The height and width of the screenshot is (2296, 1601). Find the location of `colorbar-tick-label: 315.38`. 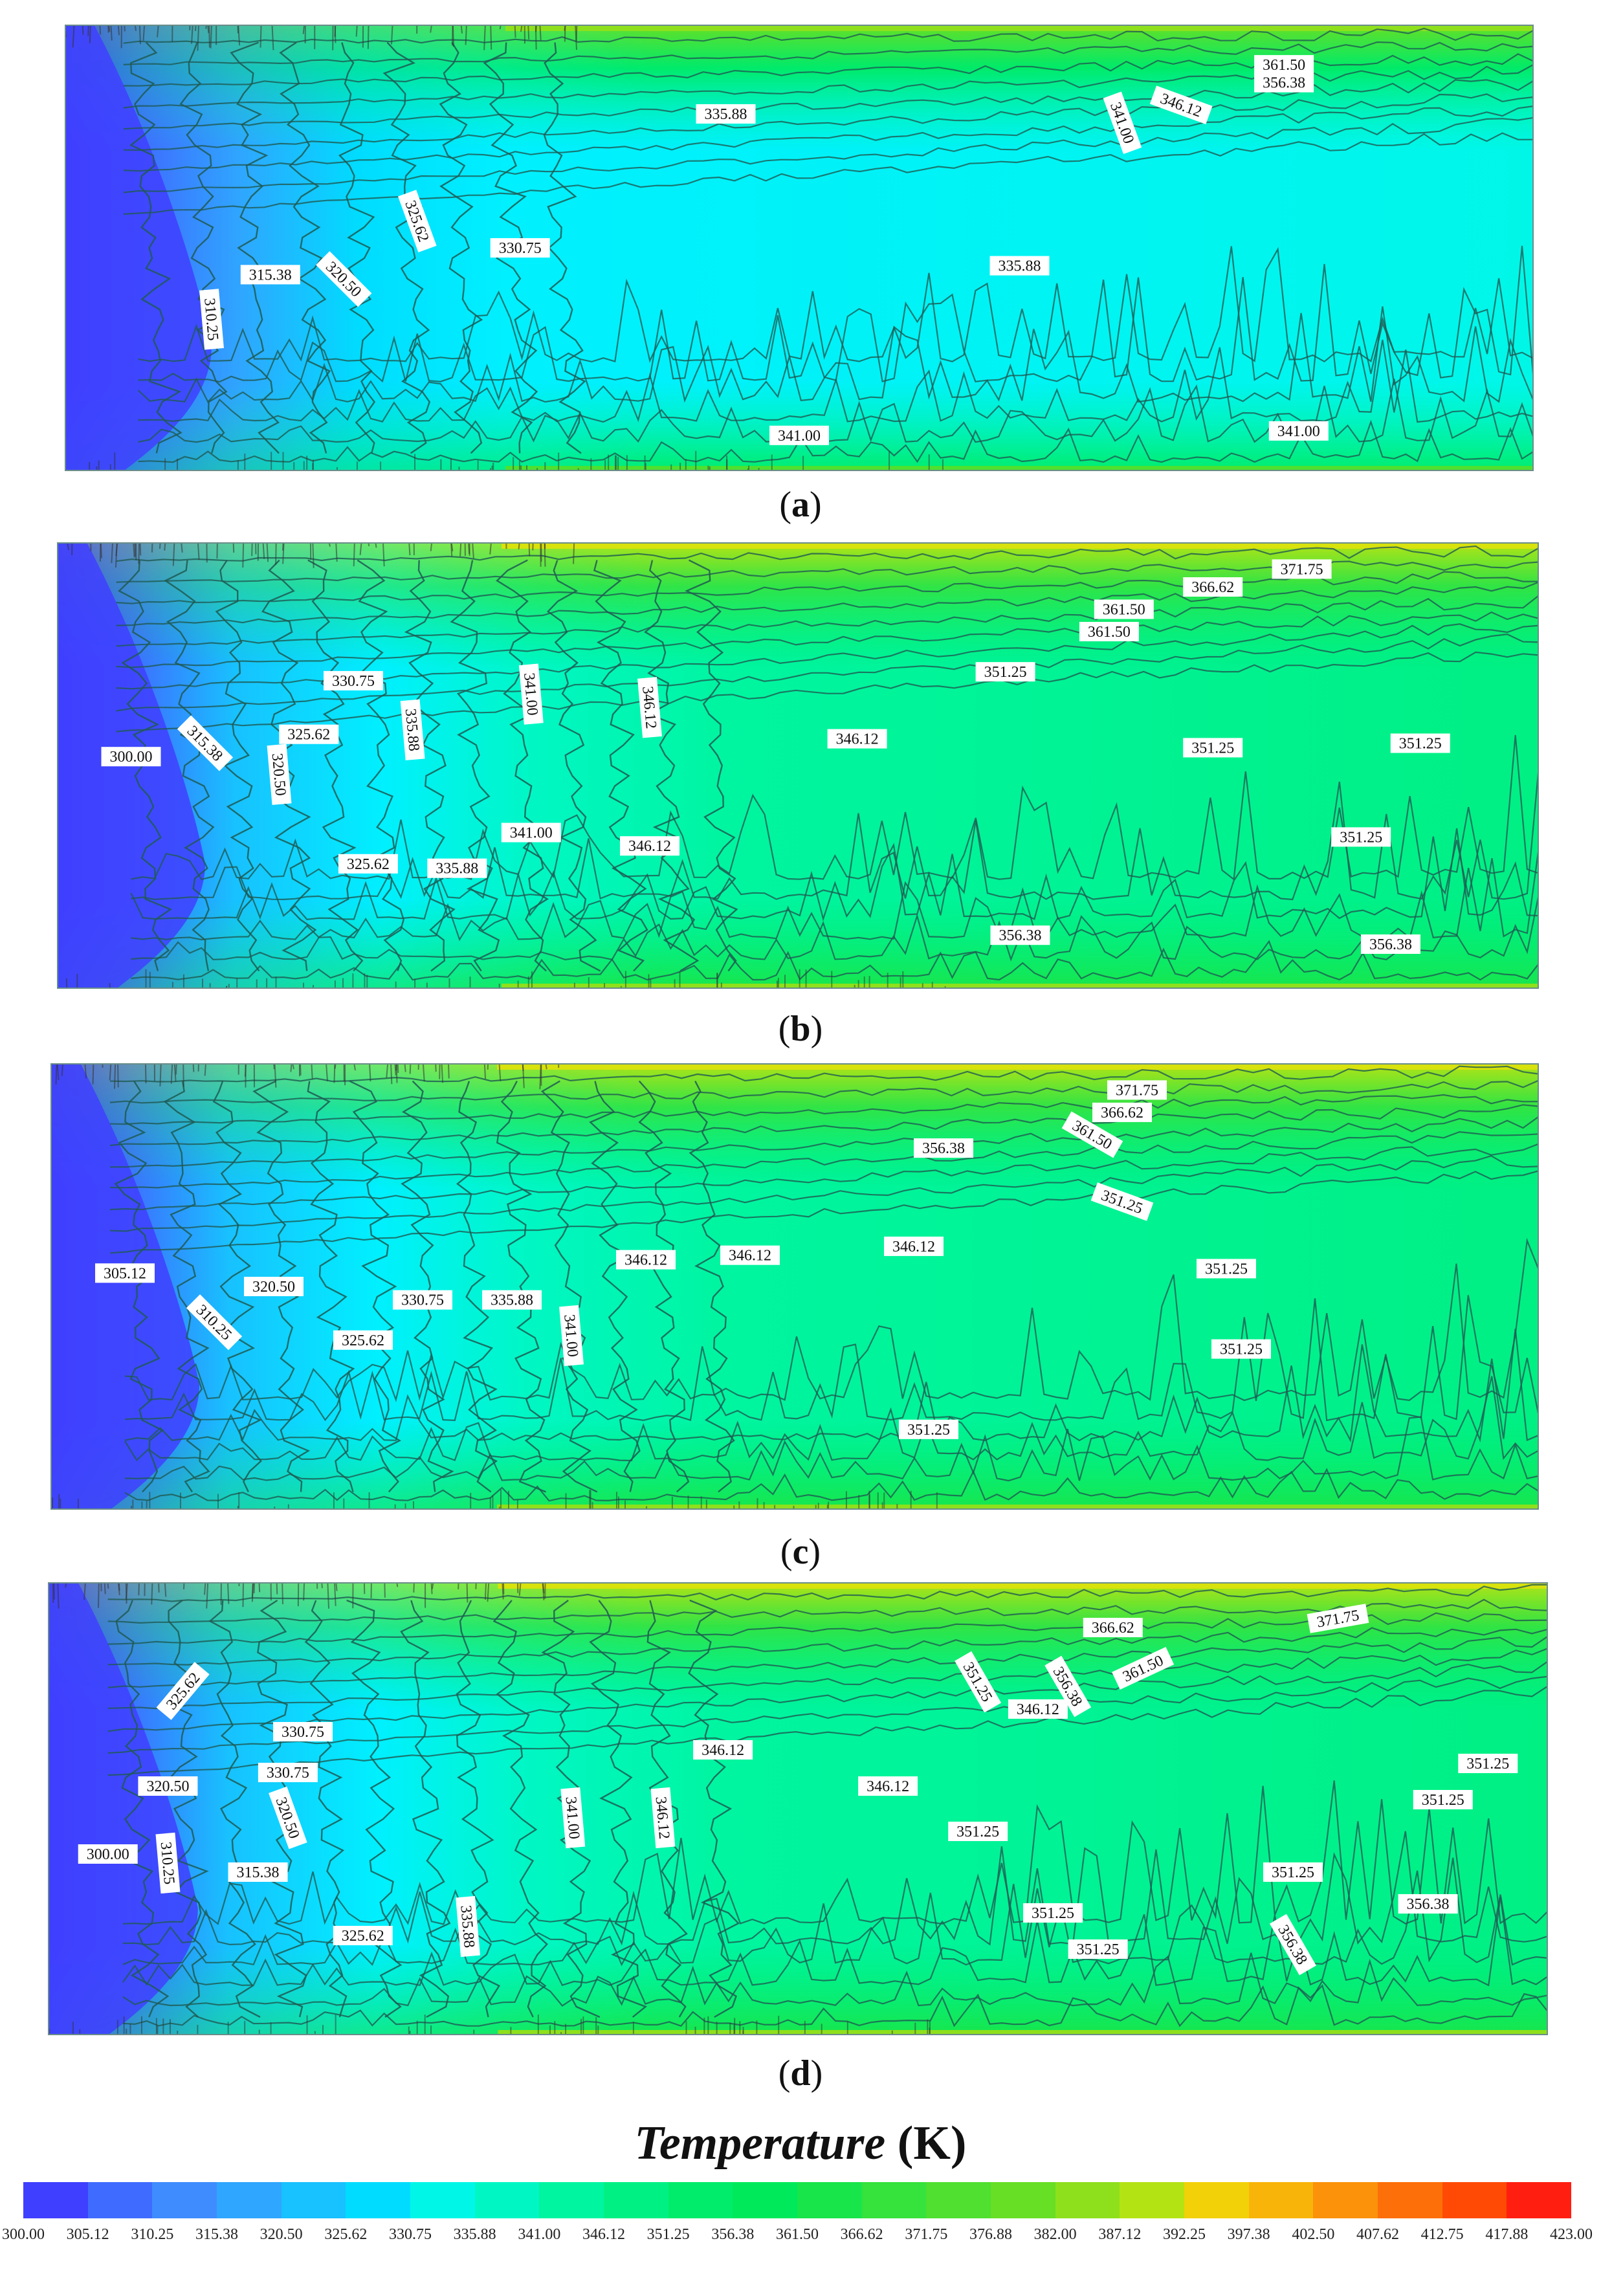

colorbar-tick-label: 315.38 is located at coordinates (216, 2234).